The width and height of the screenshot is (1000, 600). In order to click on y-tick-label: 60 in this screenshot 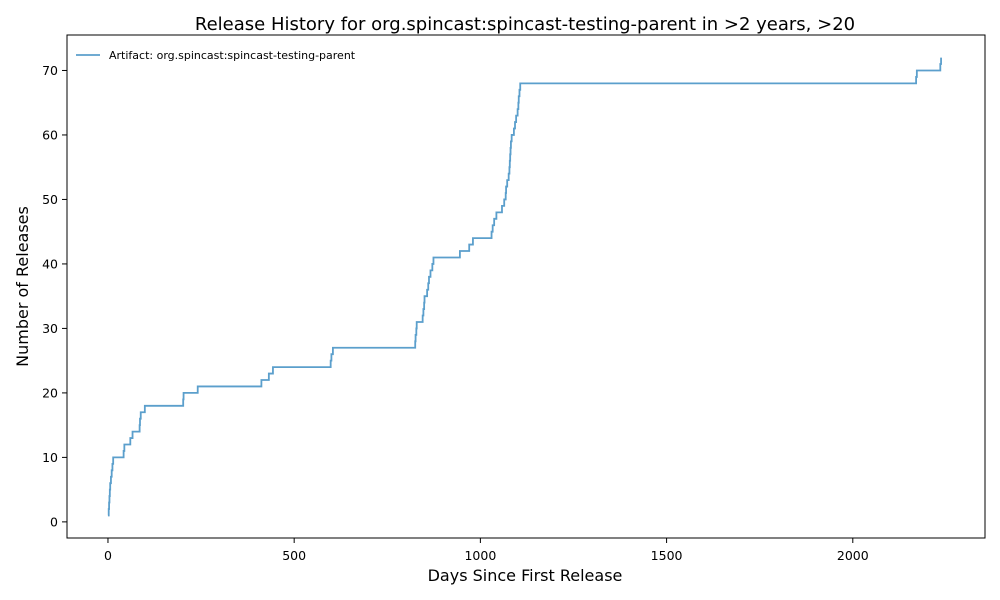, I will do `click(50, 134)`.